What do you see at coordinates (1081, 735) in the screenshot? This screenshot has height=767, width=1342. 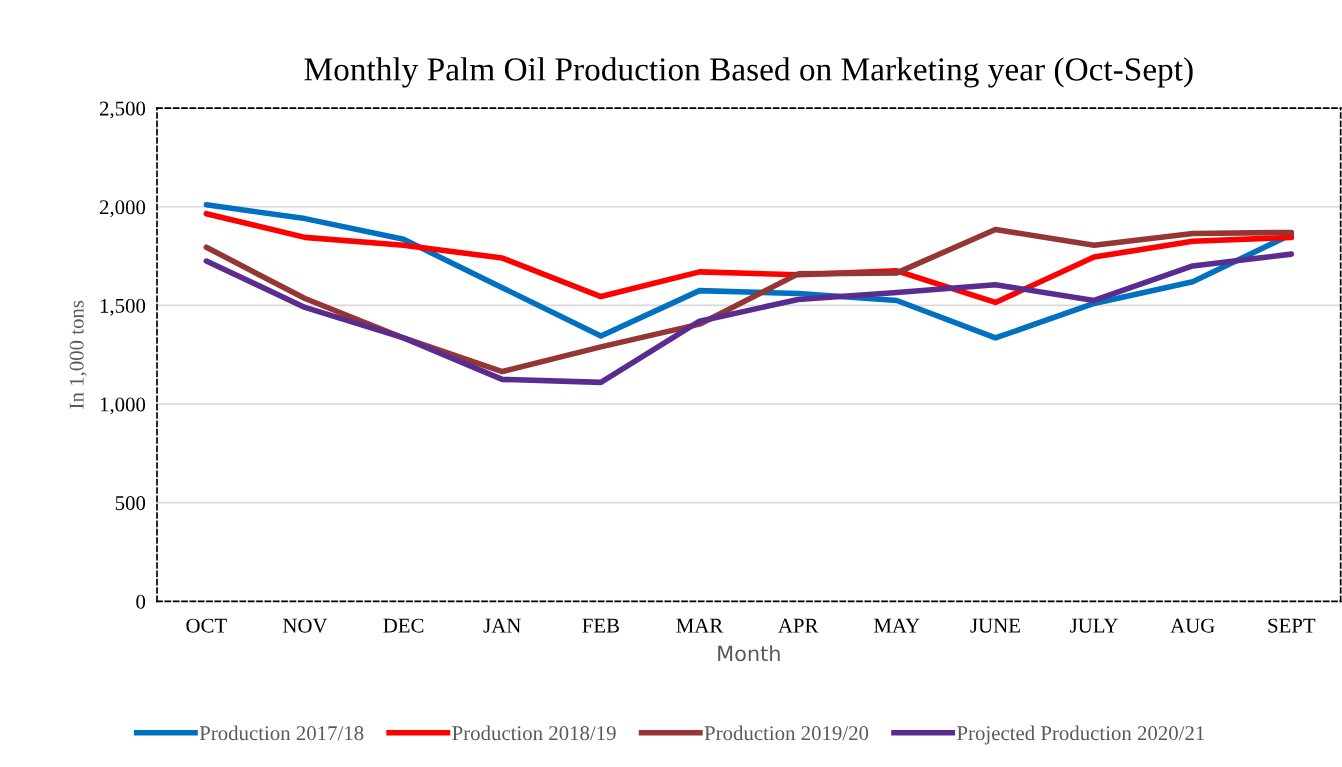 I see `legend-label: Projected Production 2020/21` at bounding box center [1081, 735].